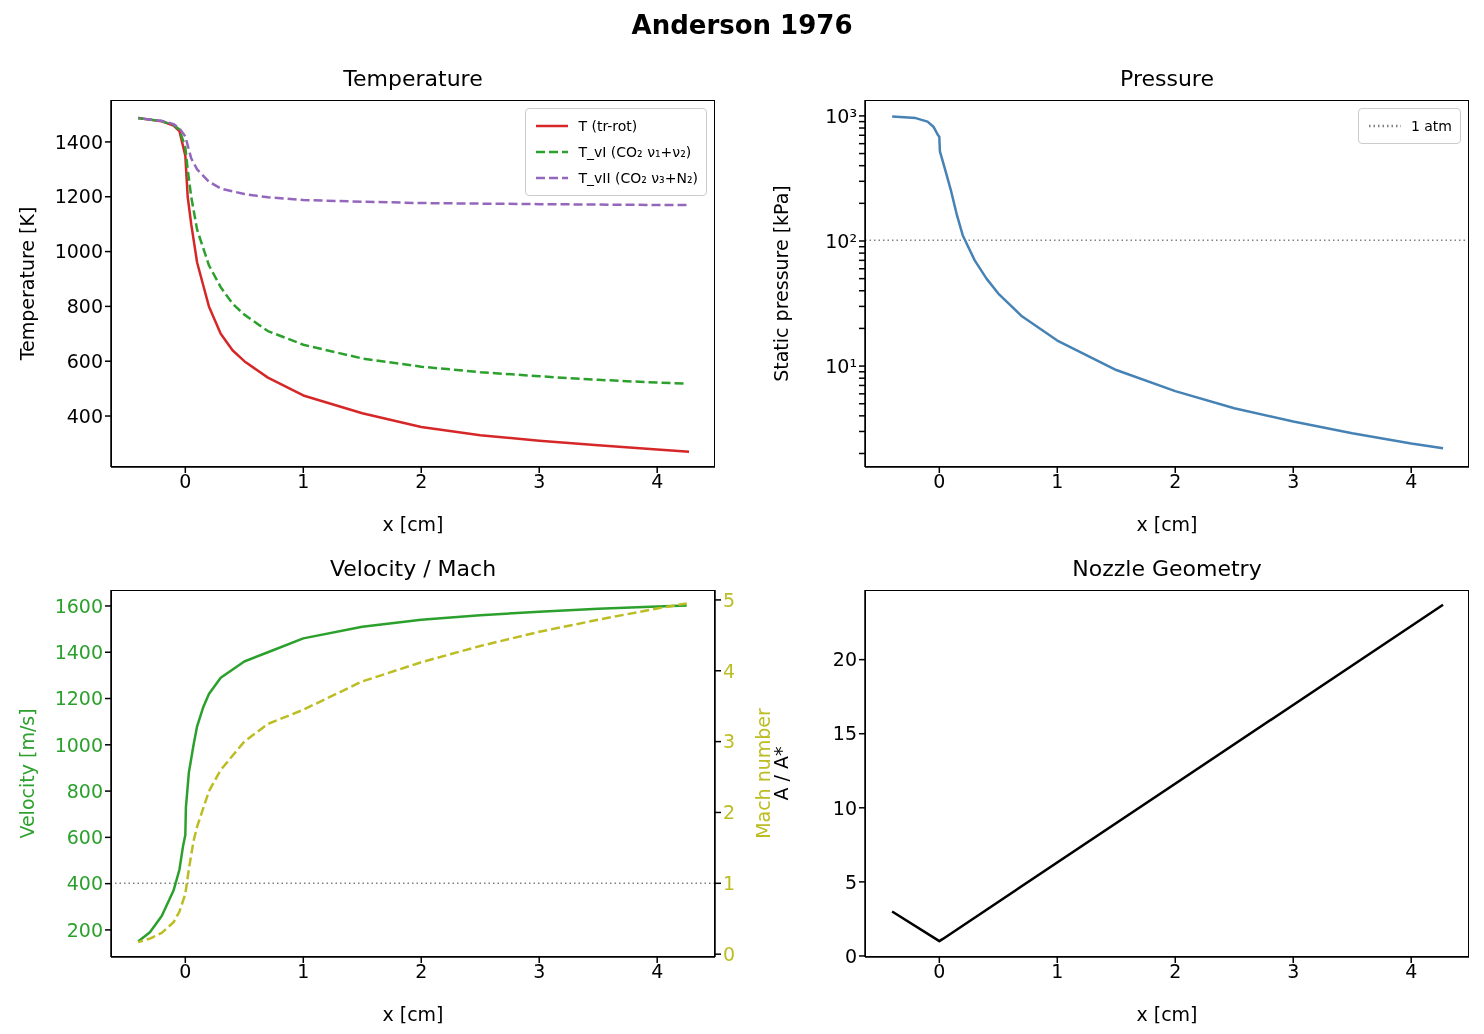 The width and height of the screenshot is (1484, 1034). What do you see at coordinates (413, 568) in the screenshot?
I see `chart-title: Velocity / Mach` at bounding box center [413, 568].